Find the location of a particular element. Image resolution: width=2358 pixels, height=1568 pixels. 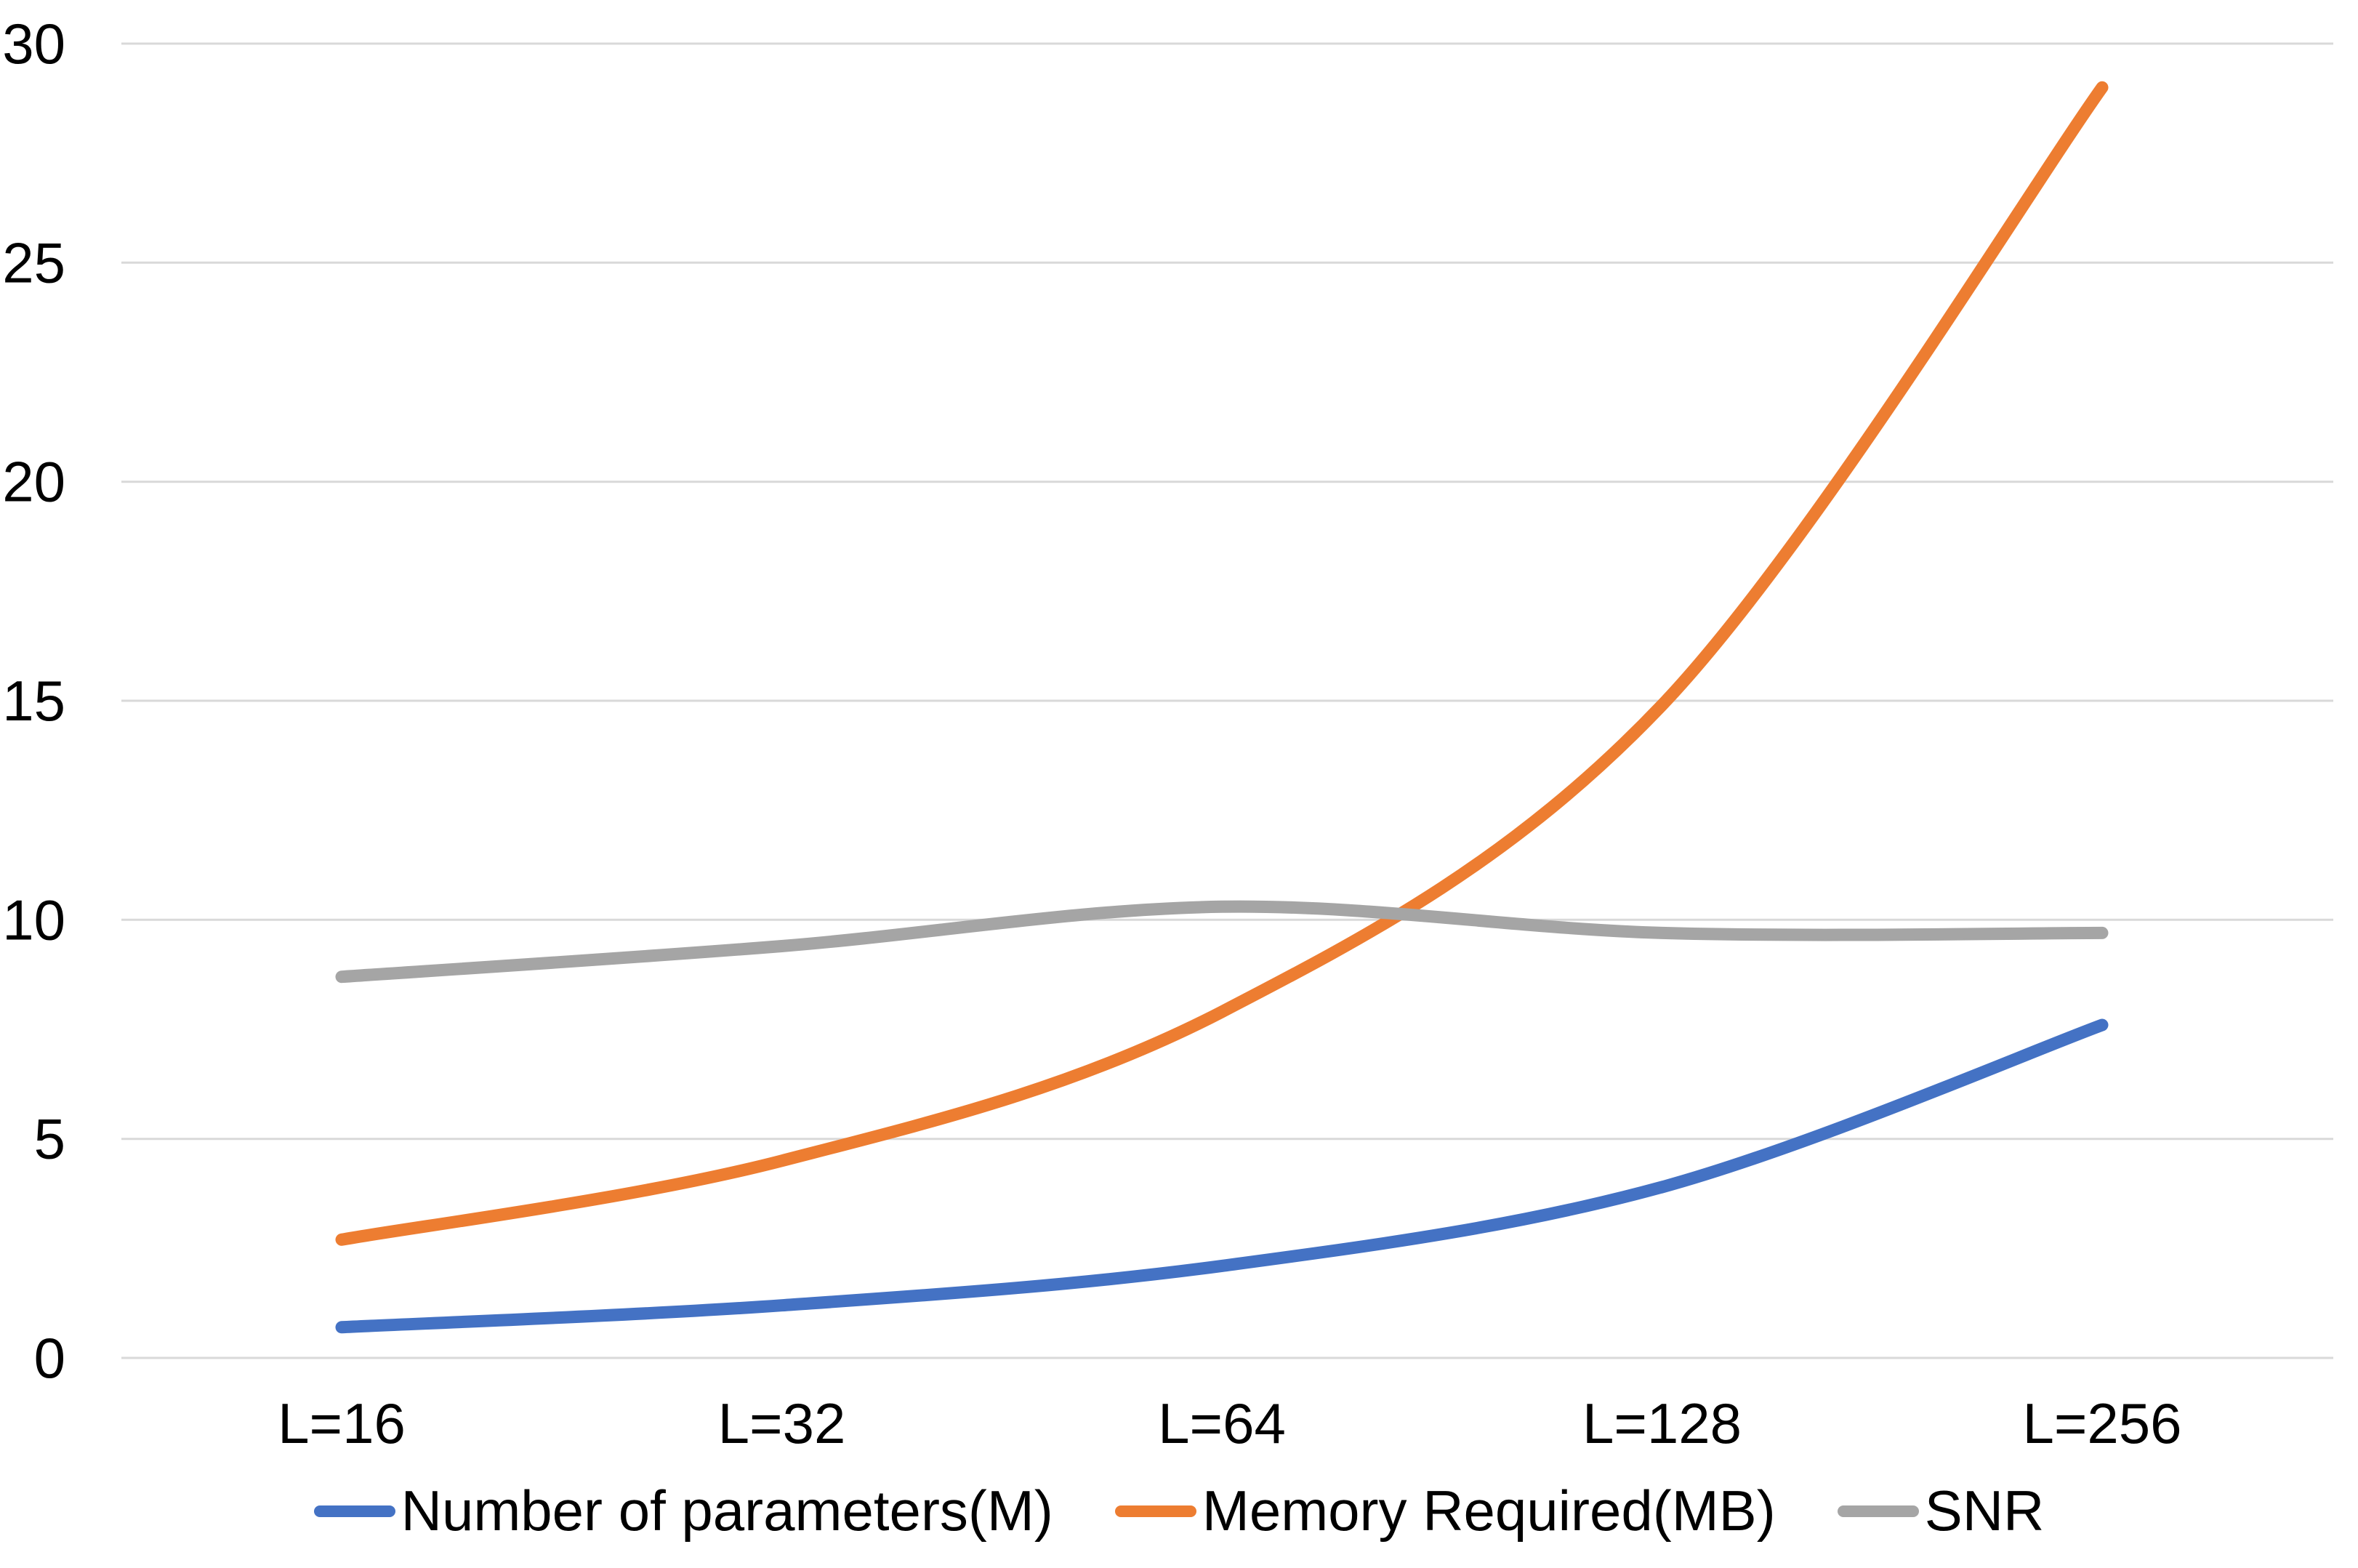

y-tick-label: 20 is located at coordinates (33, 482).